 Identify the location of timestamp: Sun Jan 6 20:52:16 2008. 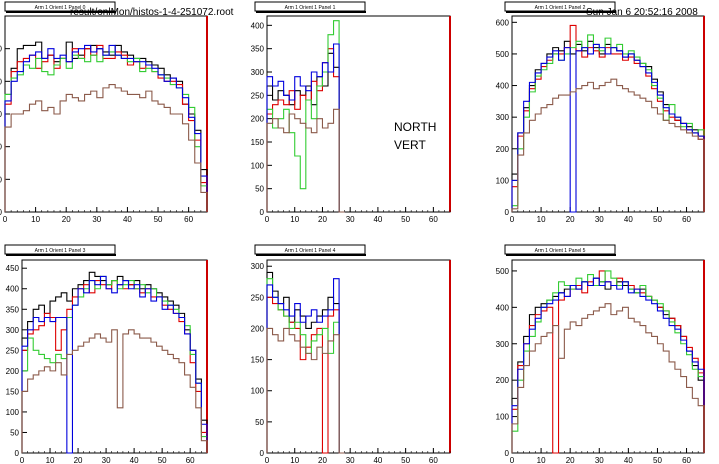
(642, 12).